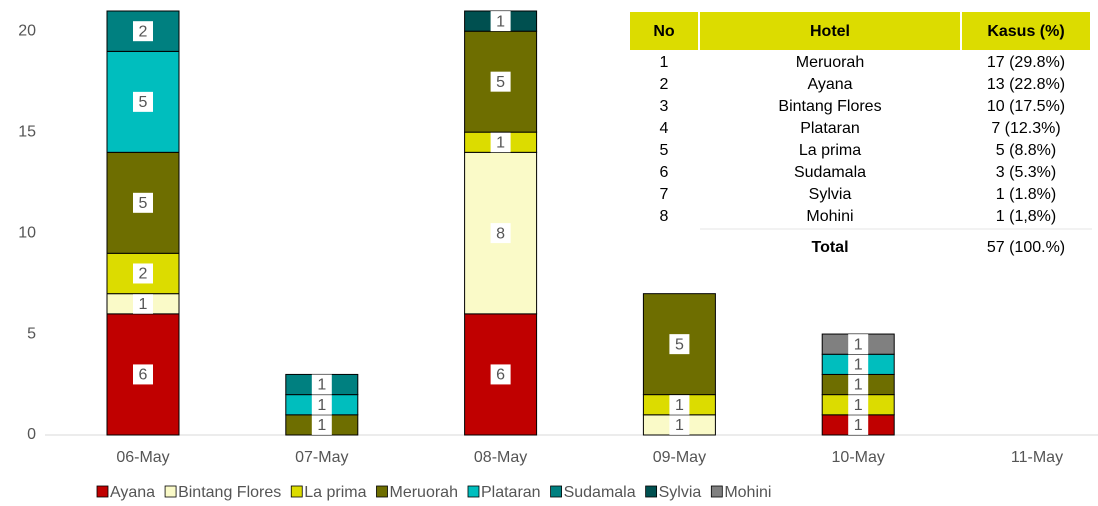  I want to click on table-cell: 3 (5.3%), so click(1026, 172).